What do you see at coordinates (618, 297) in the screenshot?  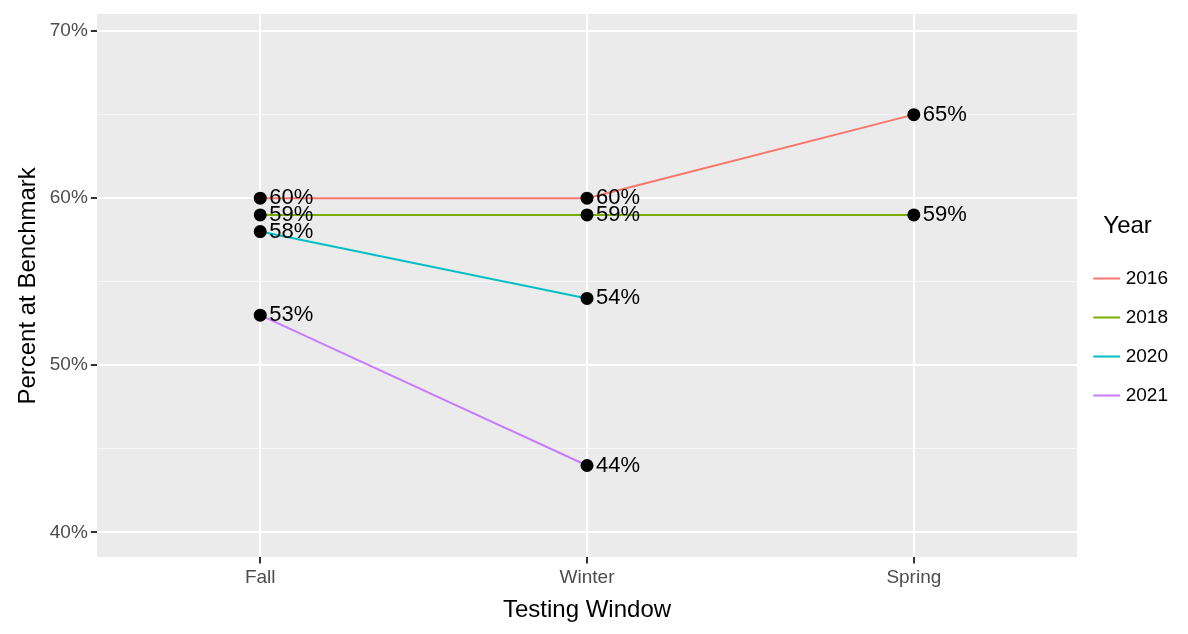 I see `data-label: 54%` at bounding box center [618, 297].